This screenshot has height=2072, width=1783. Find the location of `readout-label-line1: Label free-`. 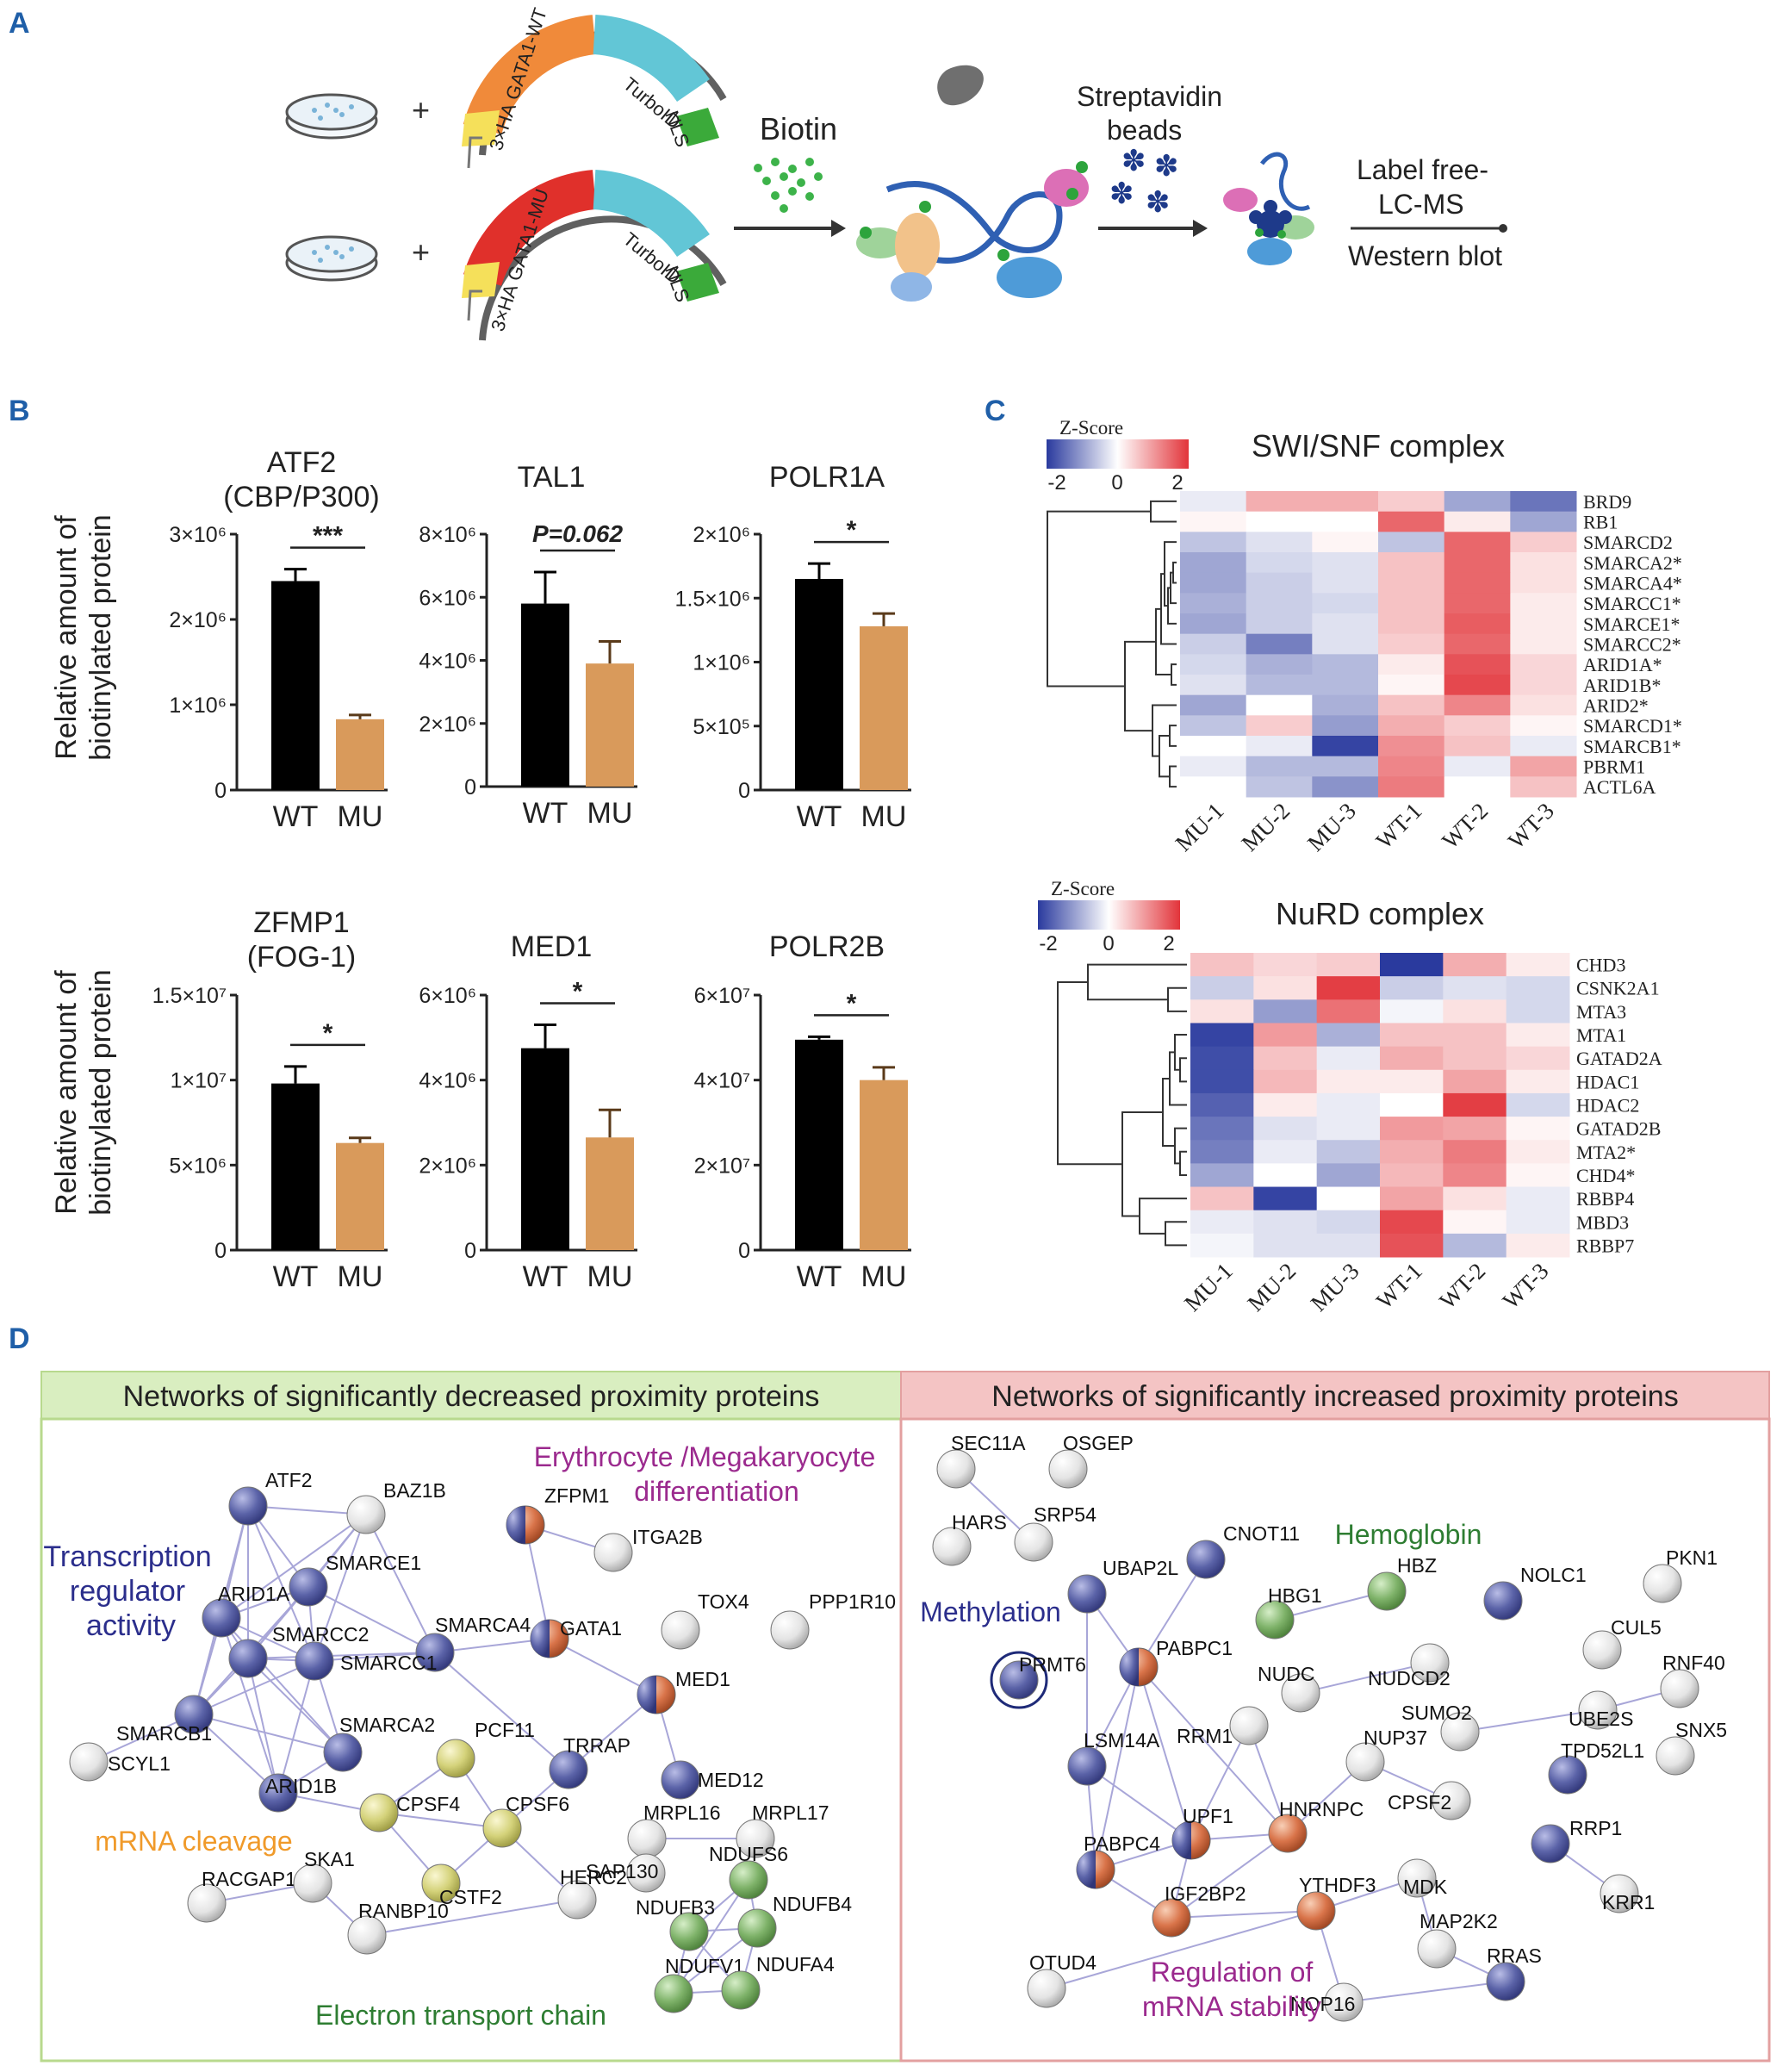

readout-label-line1: Label free- is located at coordinates (1422, 170).